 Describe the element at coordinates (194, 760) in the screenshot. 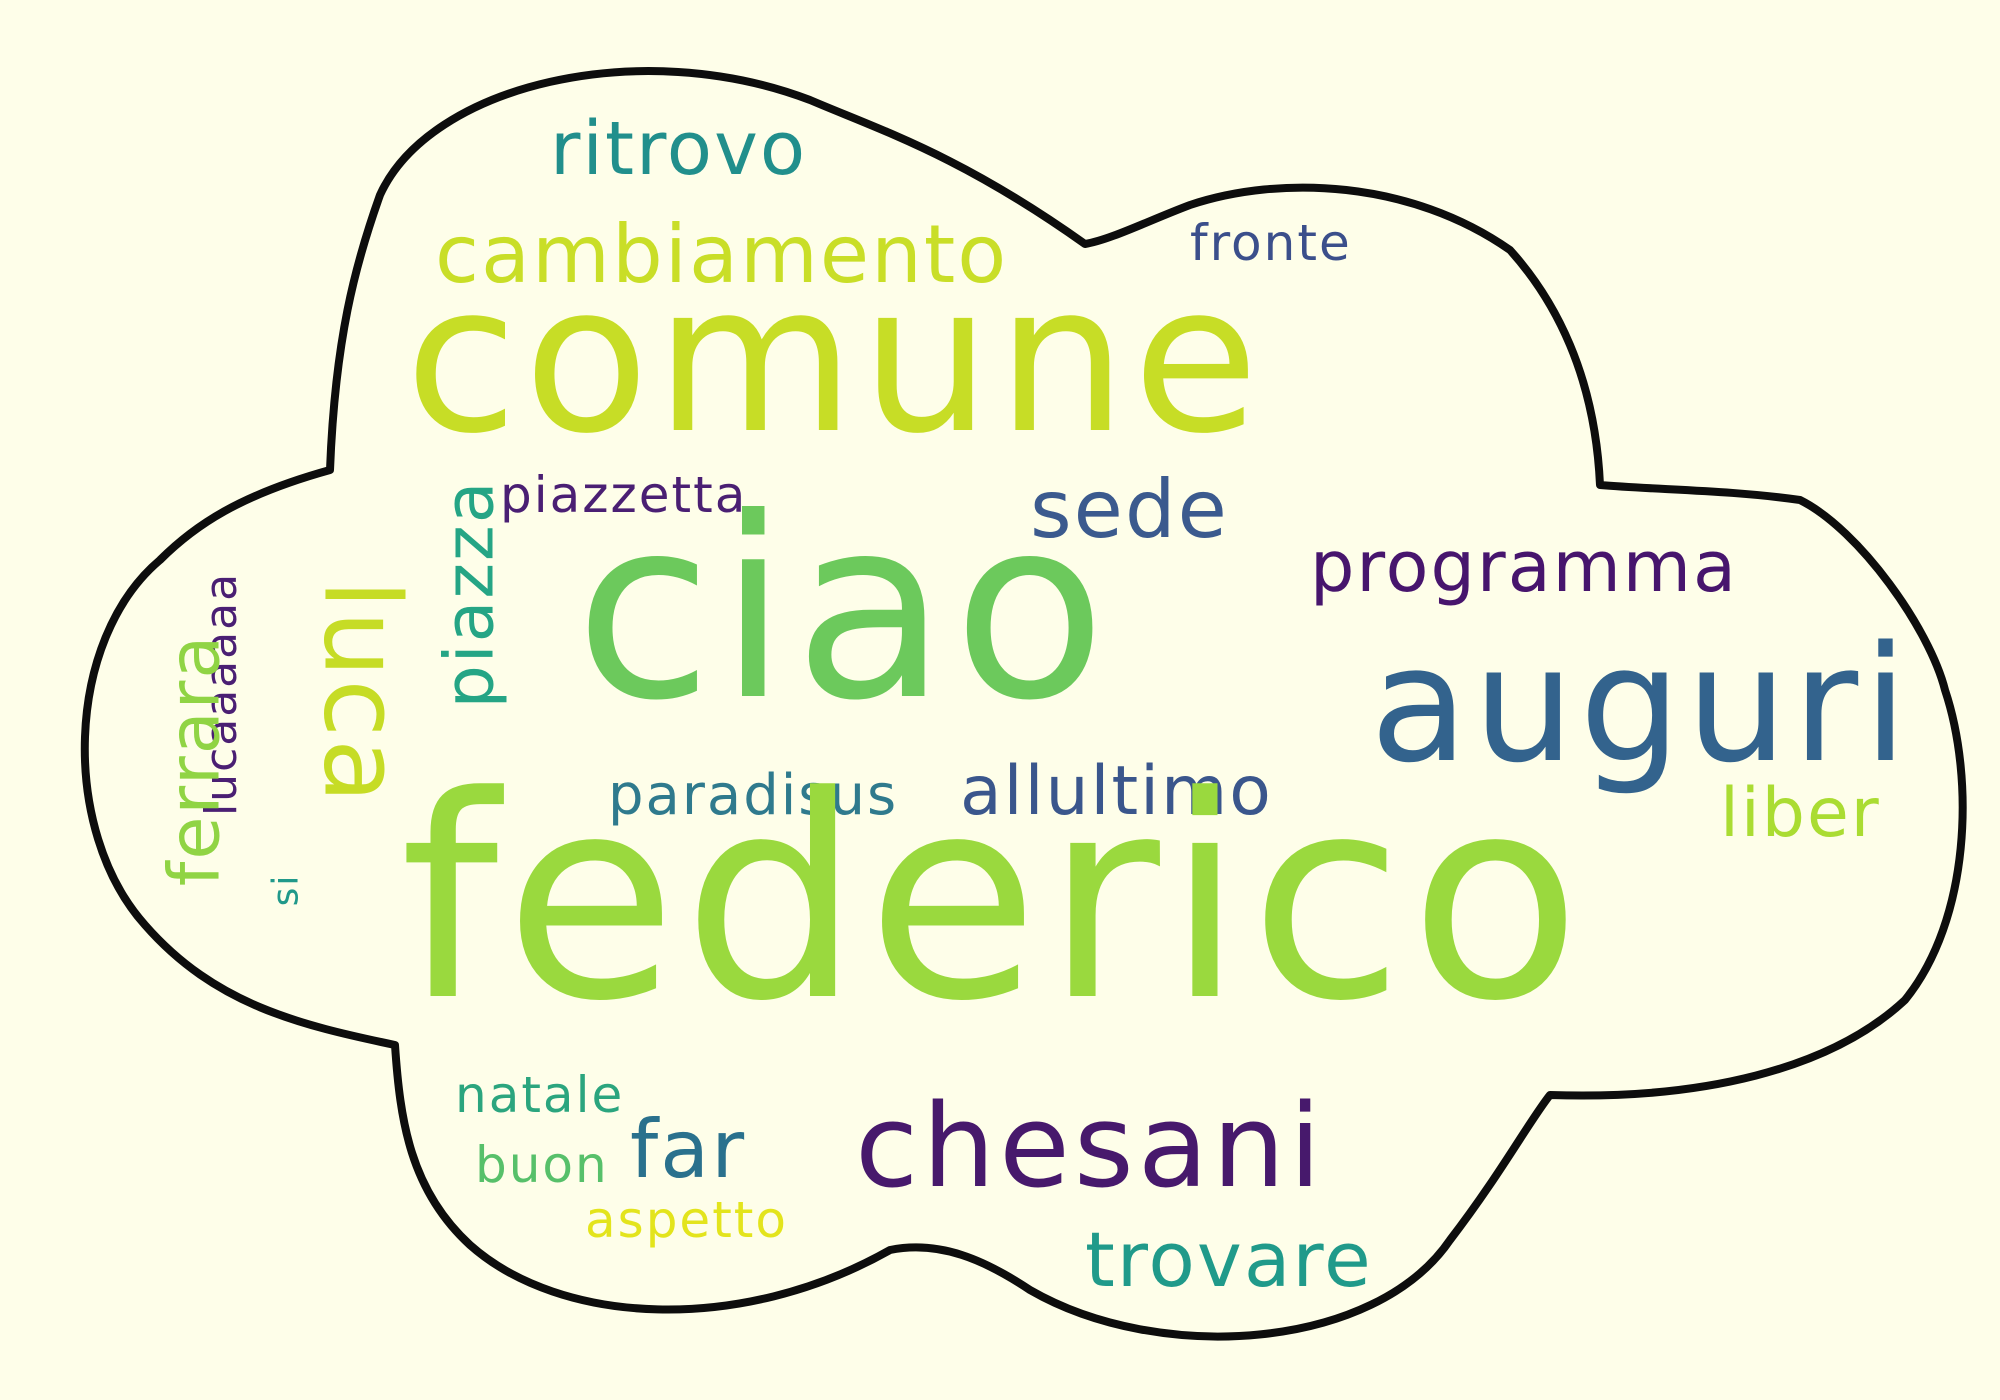

I see `word-ferrara: ferrara` at that location.